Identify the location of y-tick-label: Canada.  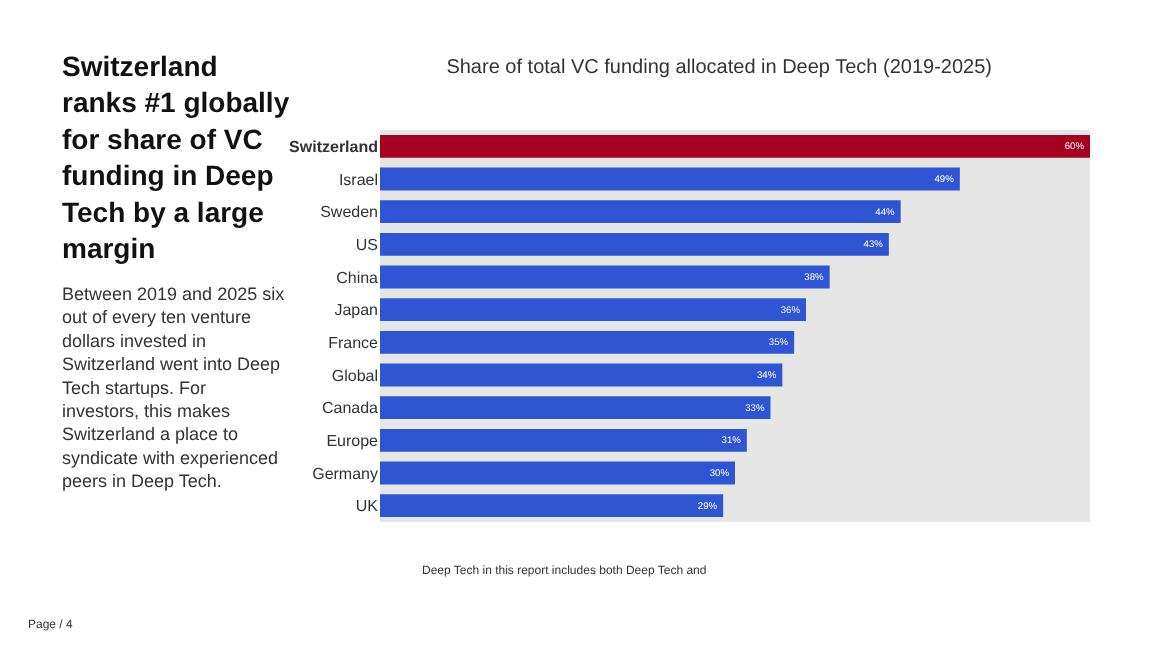
(350, 408).